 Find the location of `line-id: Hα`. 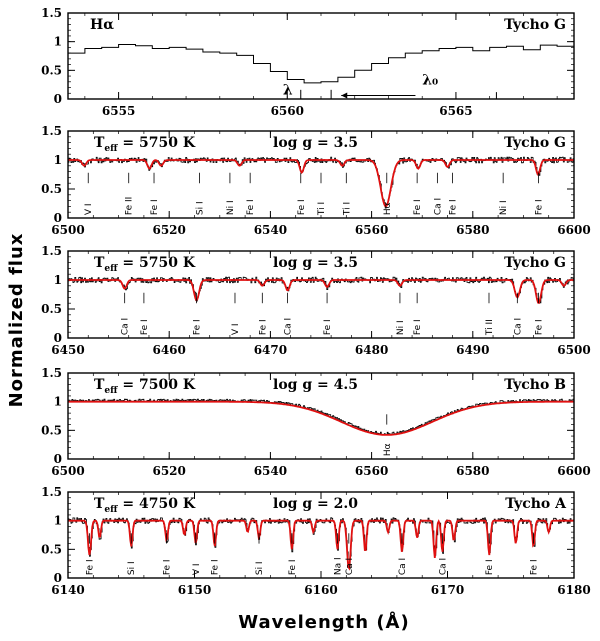

line-id: Hα is located at coordinates (388, 435).